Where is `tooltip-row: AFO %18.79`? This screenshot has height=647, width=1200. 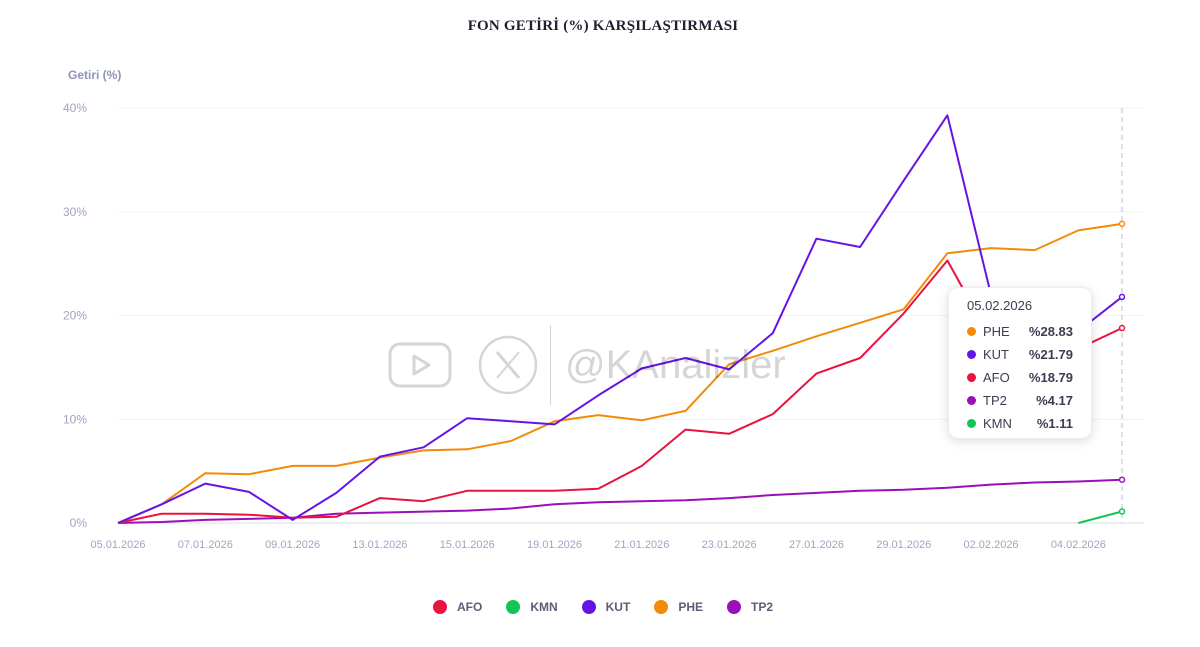
tooltip-row: AFO %18.79 is located at coordinates (1020, 377).